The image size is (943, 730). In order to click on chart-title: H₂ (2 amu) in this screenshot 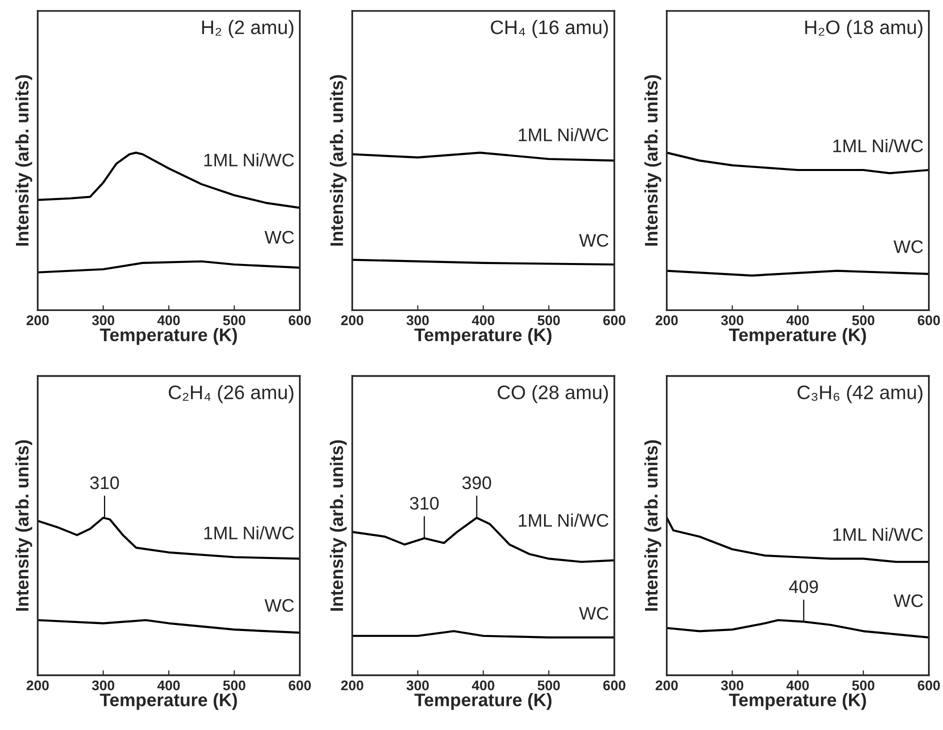, I will do `click(248, 29)`.